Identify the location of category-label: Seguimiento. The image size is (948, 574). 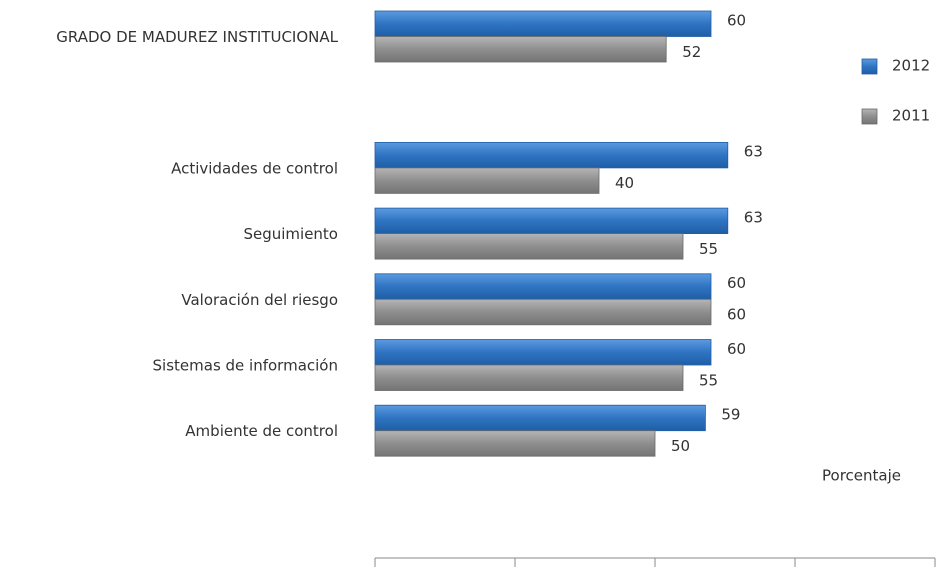
(290, 234).